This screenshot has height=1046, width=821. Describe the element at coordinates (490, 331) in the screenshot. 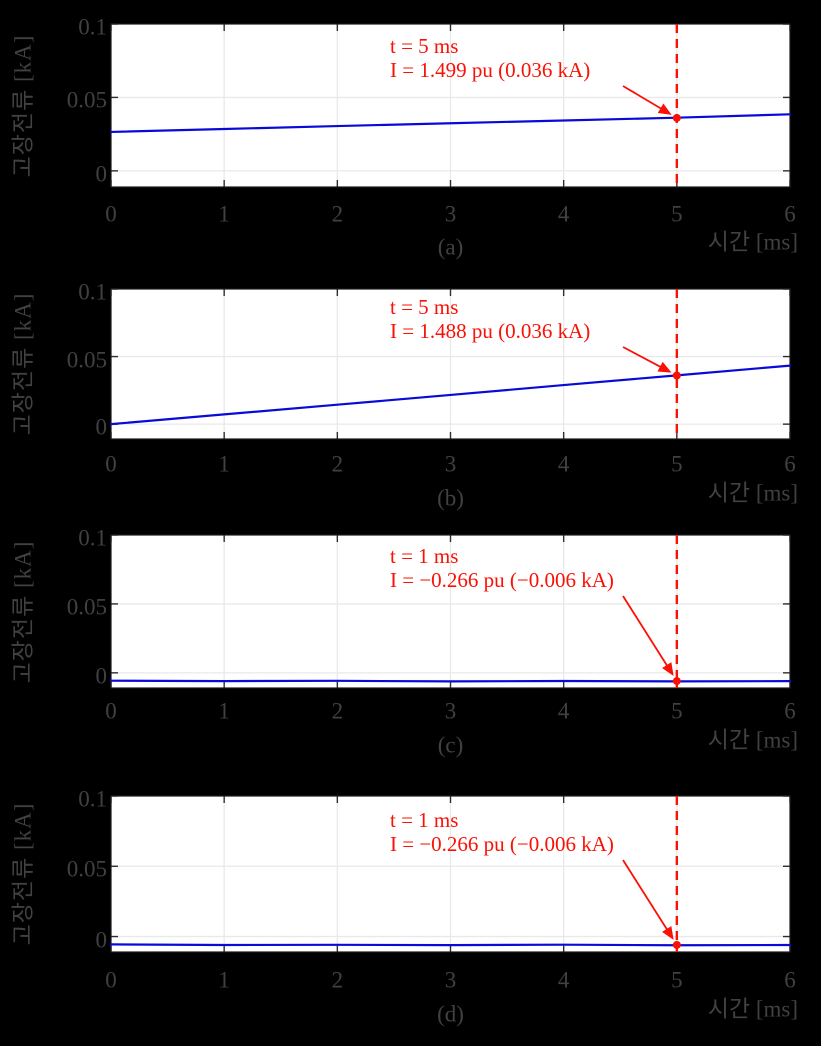

I see `cursor-annotation-current: I = 1.488 pu (0.036 kA)` at that location.